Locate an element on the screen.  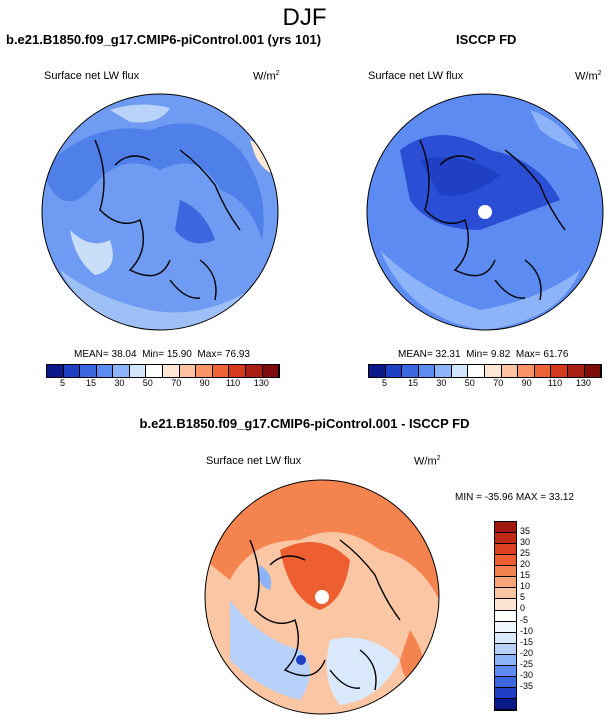
model-map-field is located at coordinates (160, 212).